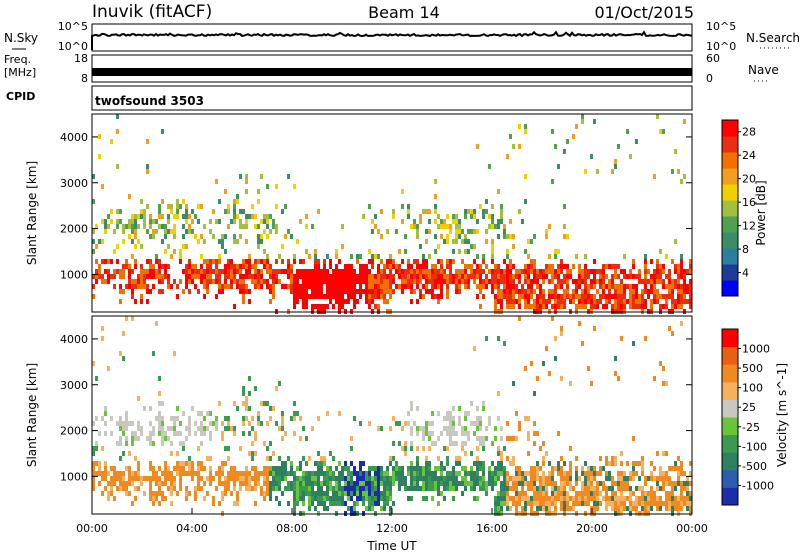 The image size is (800, 558). Describe the element at coordinates (730, 496) in the screenshot. I see `colorbar-swatch` at that location.